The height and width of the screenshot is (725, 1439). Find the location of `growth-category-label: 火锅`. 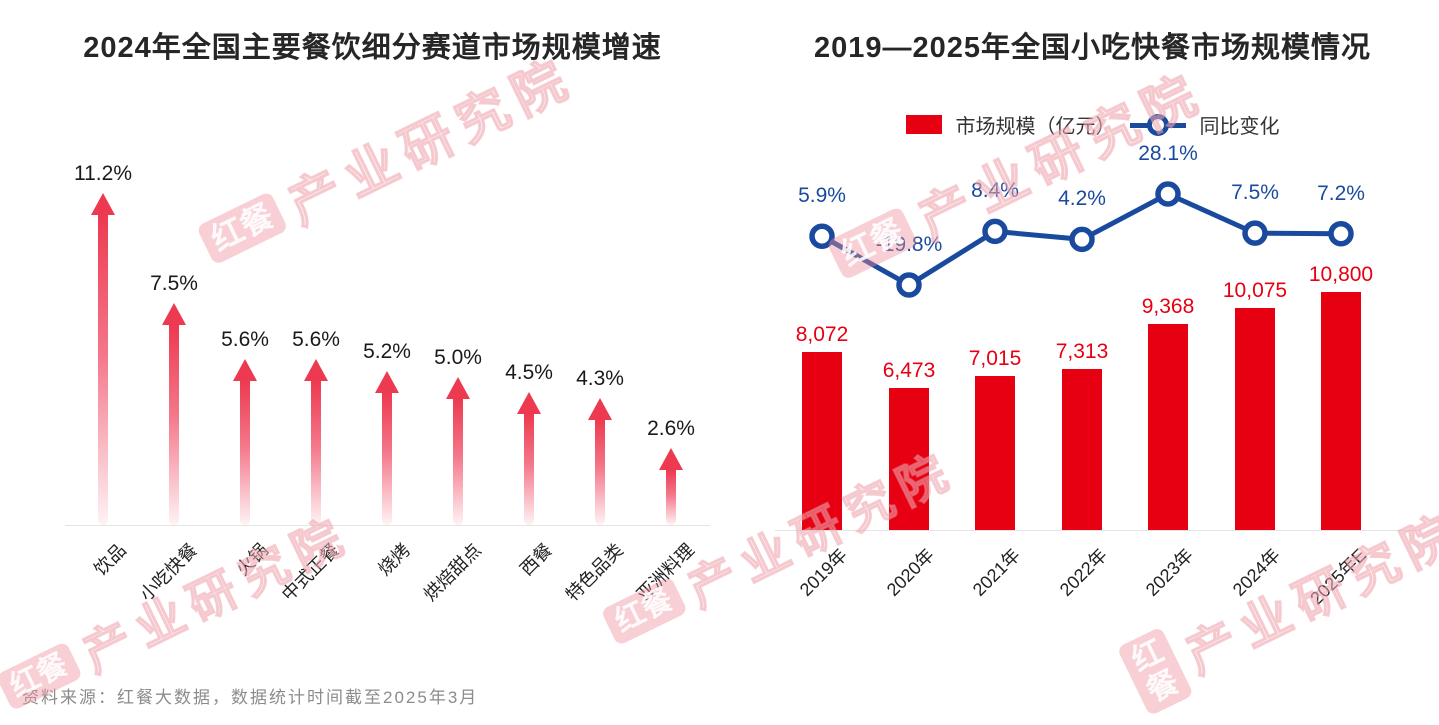

growth-category-label: 火锅 is located at coordinates (252, 559).